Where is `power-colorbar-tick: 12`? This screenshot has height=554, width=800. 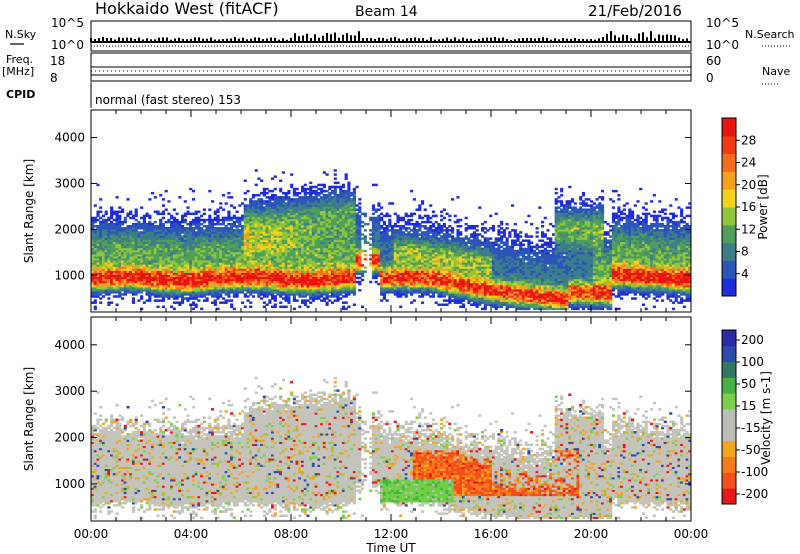
power-colorbar-tick: 12 is located at coordinates (748, 229).